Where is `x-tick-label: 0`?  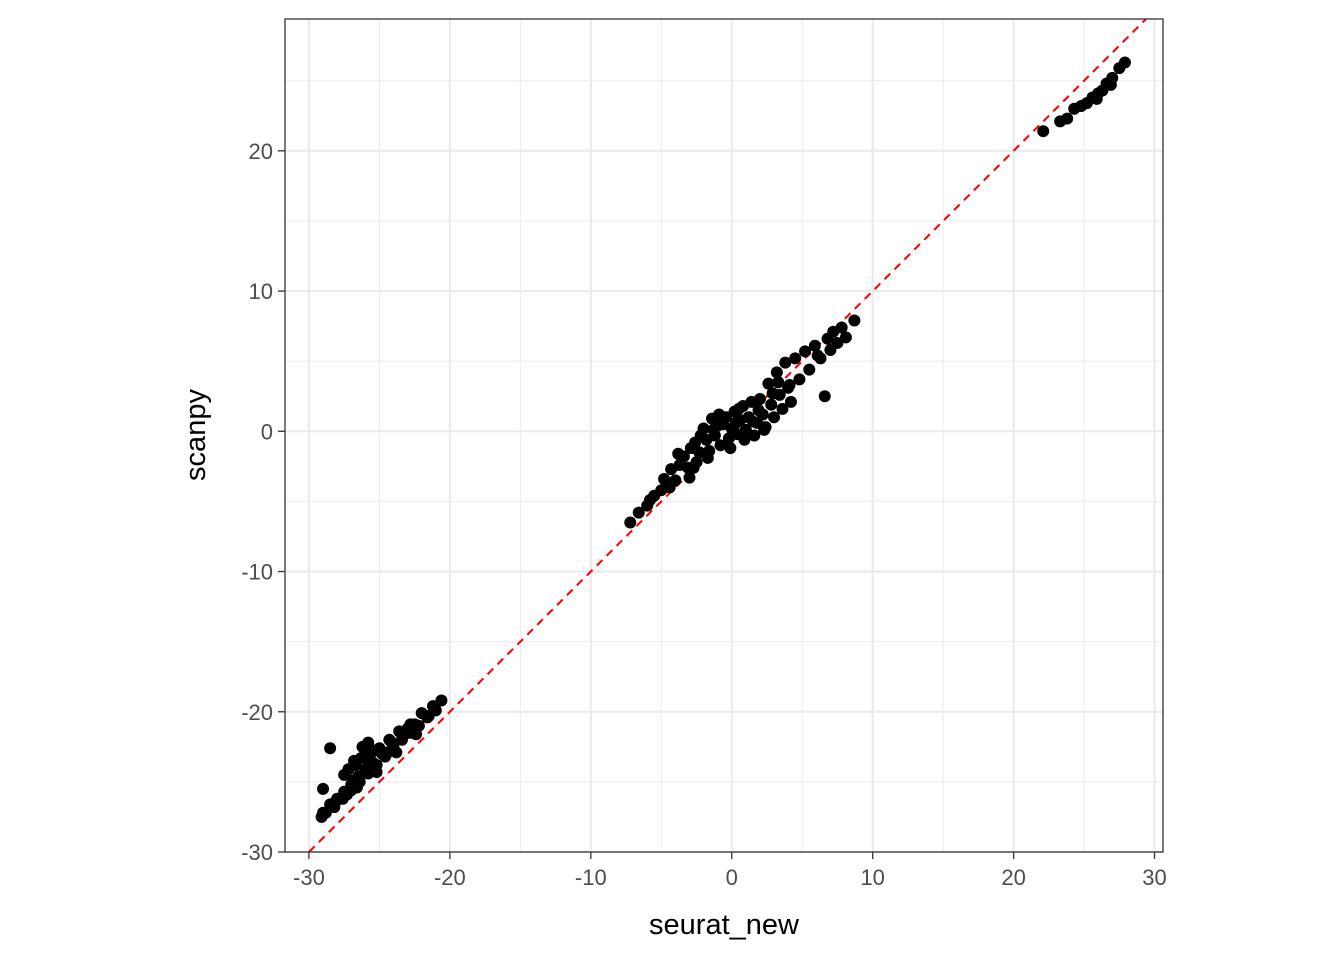
x-tick-label: 0 is located at coordinates (732, 877).